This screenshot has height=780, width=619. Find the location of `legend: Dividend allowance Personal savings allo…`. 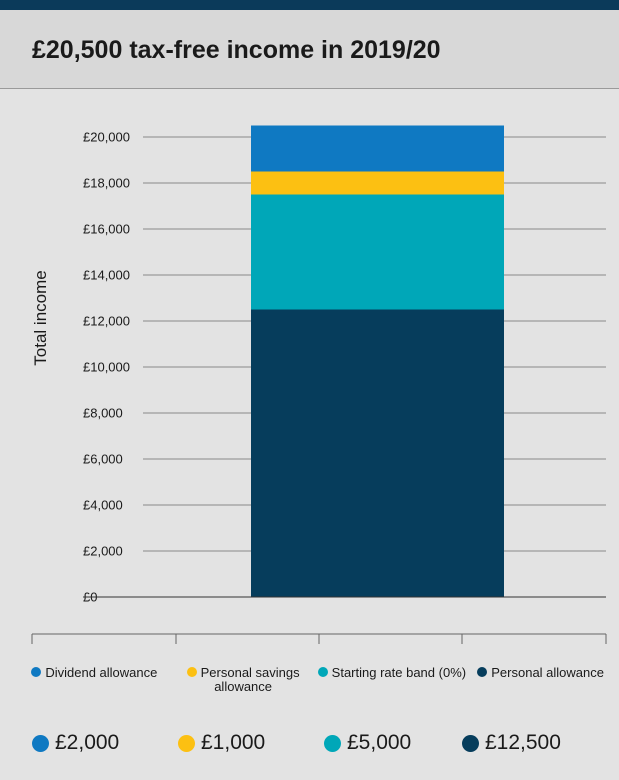

legend: Dividend allowance Personal savings allo… is located at coordinates (317, 680).